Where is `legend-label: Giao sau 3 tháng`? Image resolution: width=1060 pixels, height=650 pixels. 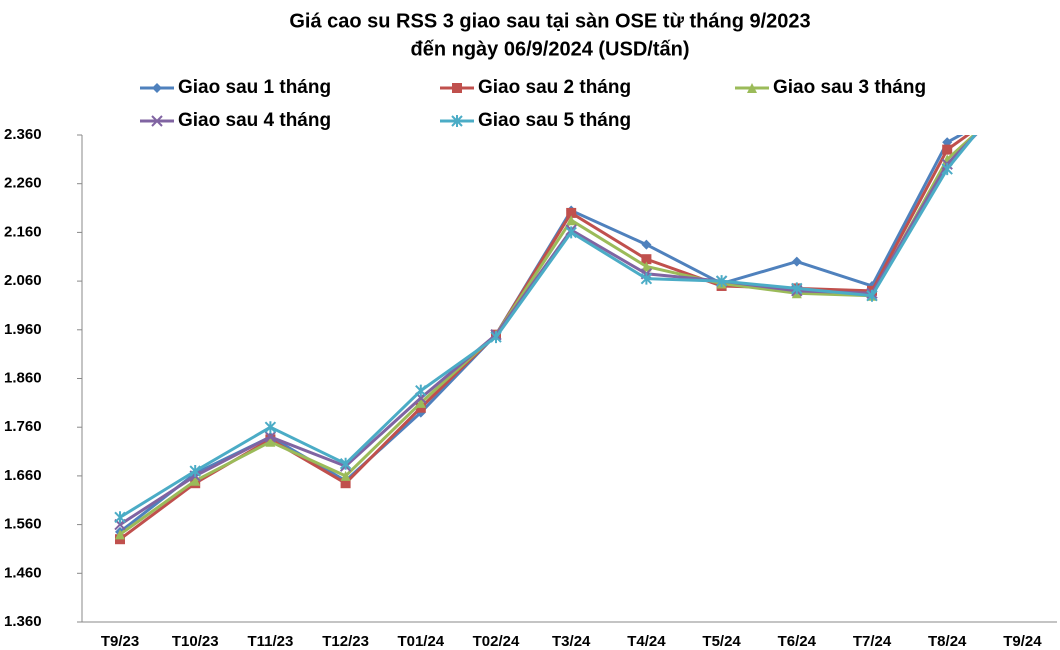
legend-label: Giao sau 3 tháng is located at coordinates (849, 87).